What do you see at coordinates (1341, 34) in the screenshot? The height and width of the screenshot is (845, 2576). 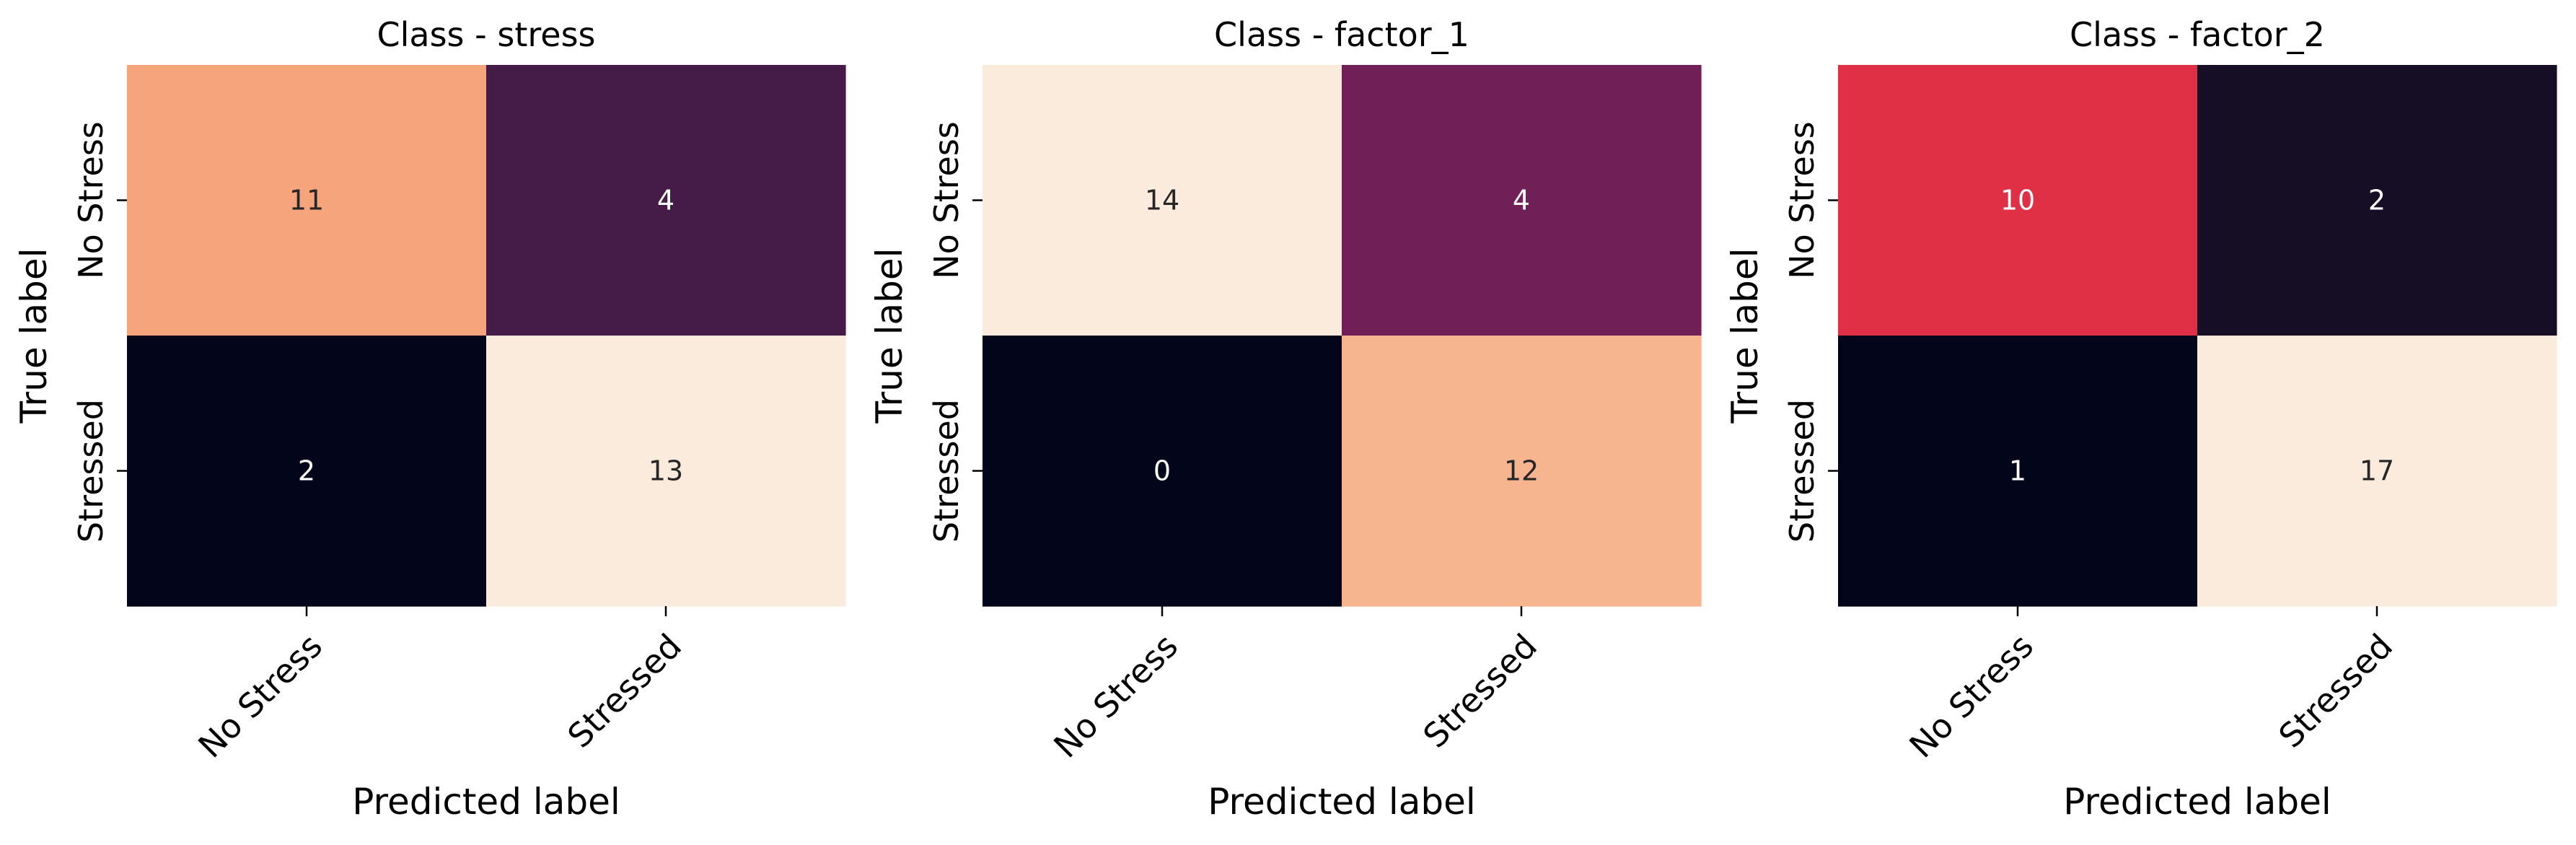 I see `chart-title: Class - factor_1` at bounding box center [1341, 34].